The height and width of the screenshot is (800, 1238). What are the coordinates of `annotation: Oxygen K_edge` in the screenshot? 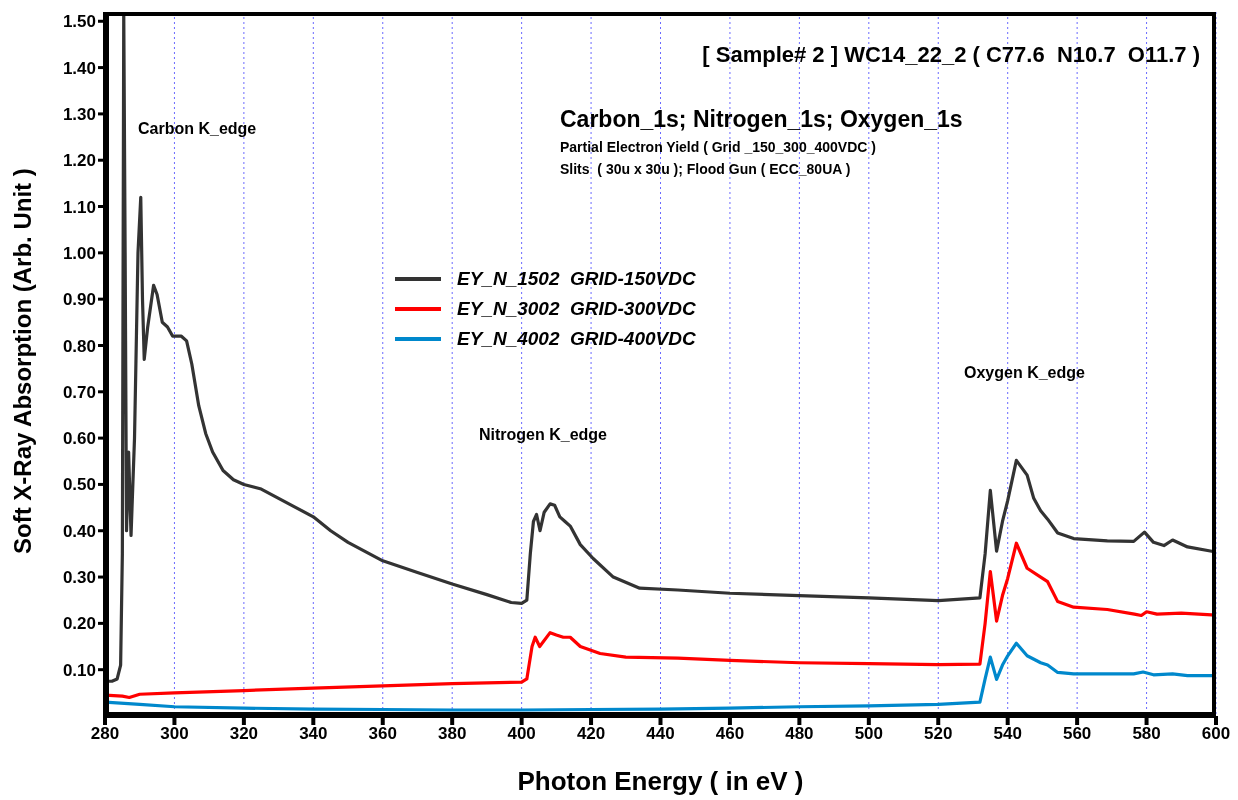 It's located at (1024, 373).